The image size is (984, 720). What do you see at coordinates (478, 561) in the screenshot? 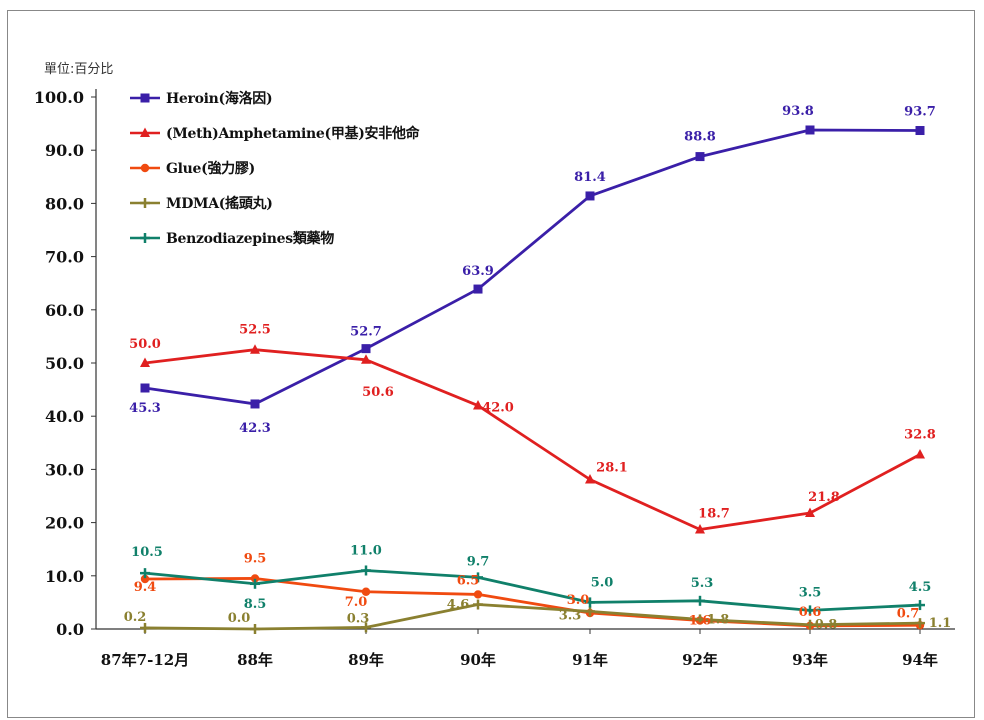
I see `data-label: 9.7` at bounding box center [478, 561].